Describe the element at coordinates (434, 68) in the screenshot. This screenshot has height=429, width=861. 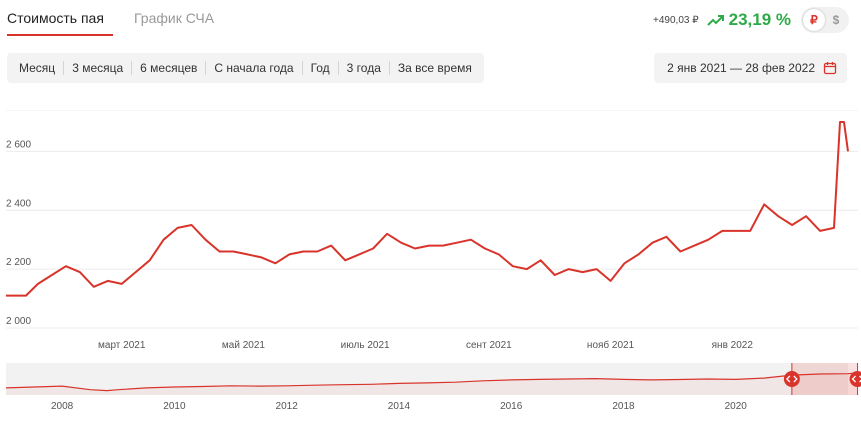
I see `period-all-time: За все время` at that location.